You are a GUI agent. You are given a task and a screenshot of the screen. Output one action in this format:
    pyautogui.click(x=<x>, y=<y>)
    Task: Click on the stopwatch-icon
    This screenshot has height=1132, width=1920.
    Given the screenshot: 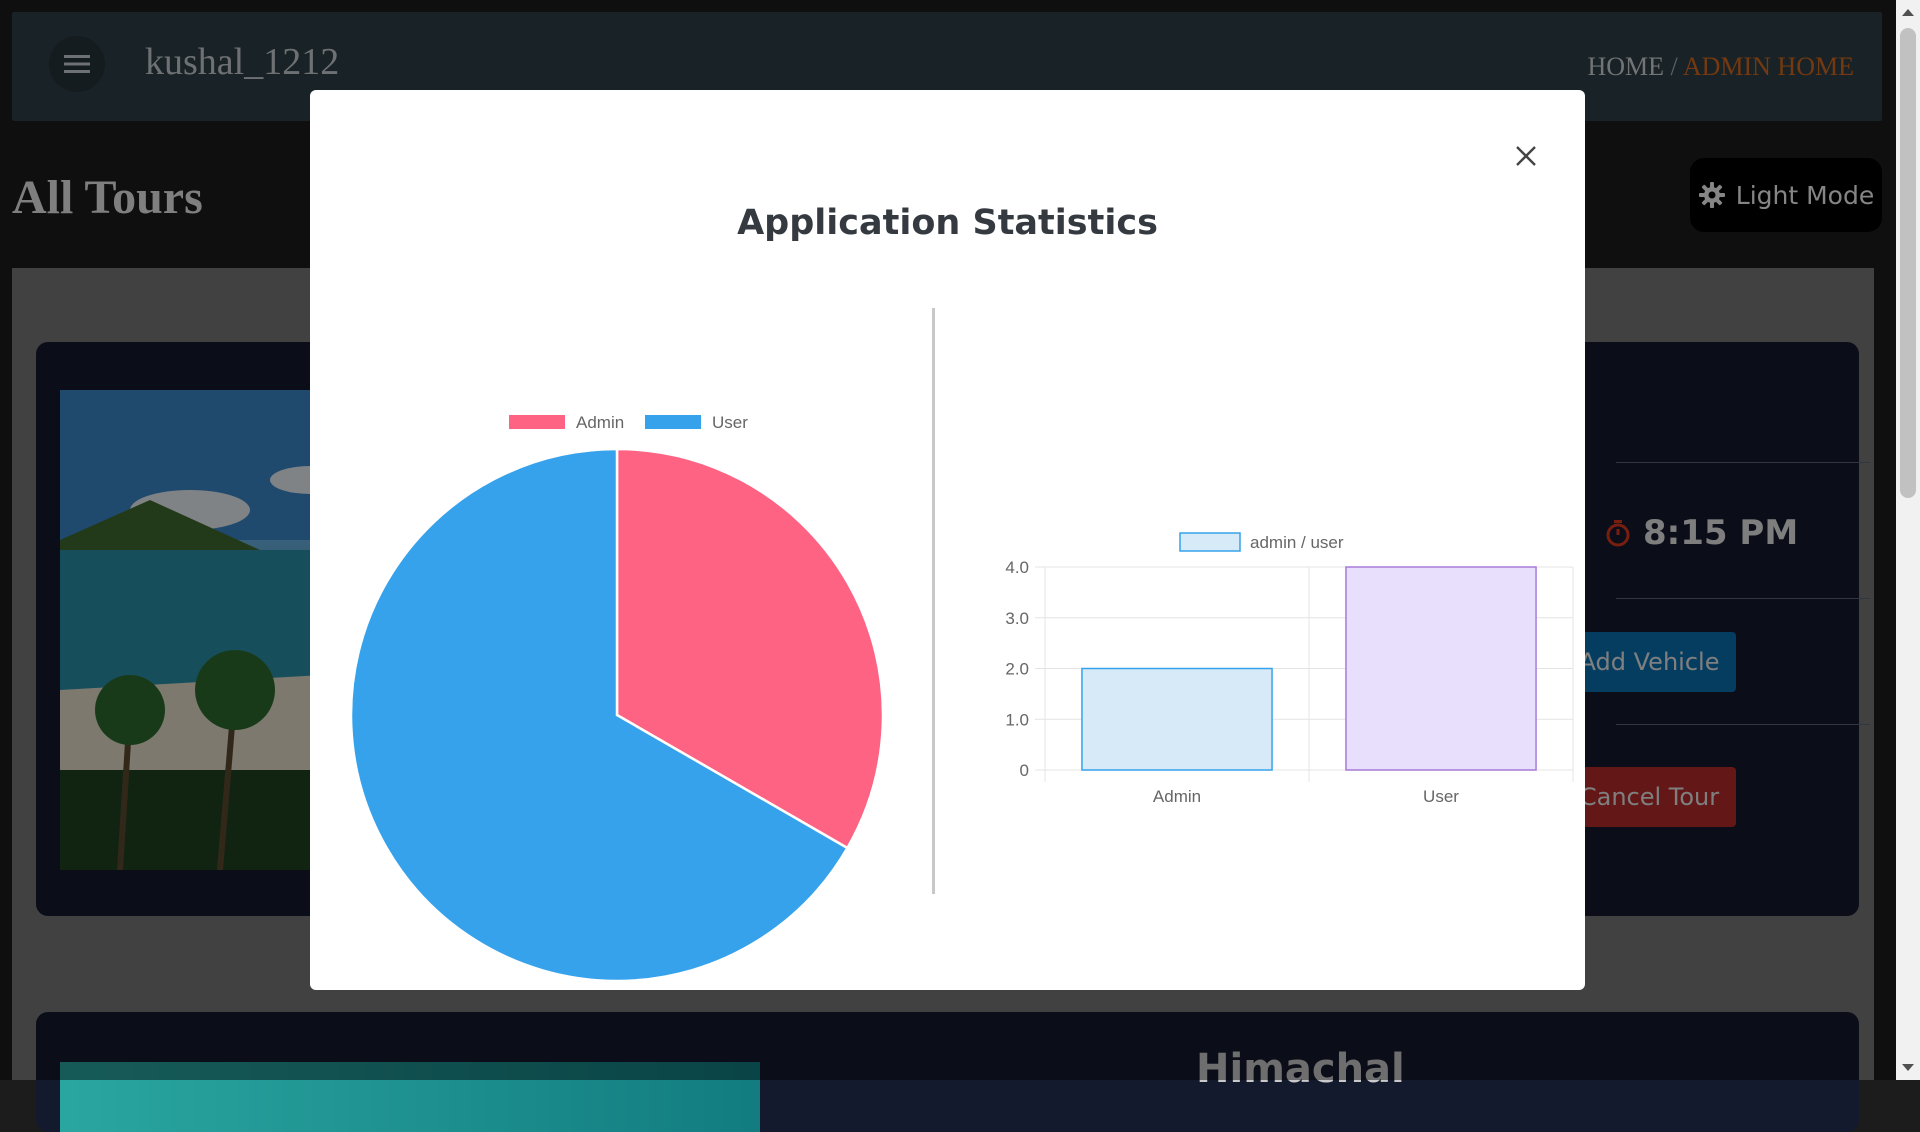 What is the action you would take?
    pyautogui.click(x=1618, y=533)
    